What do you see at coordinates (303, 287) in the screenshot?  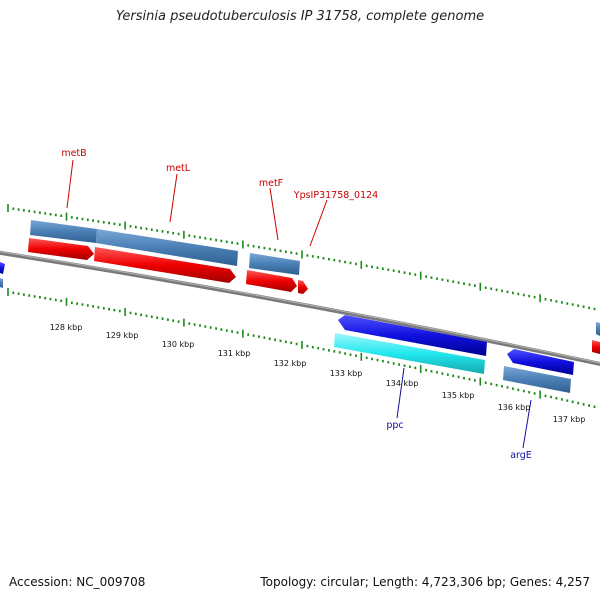 I see `cds-YpsIP31758_0124-arrow` at bounding box center [303, 287].